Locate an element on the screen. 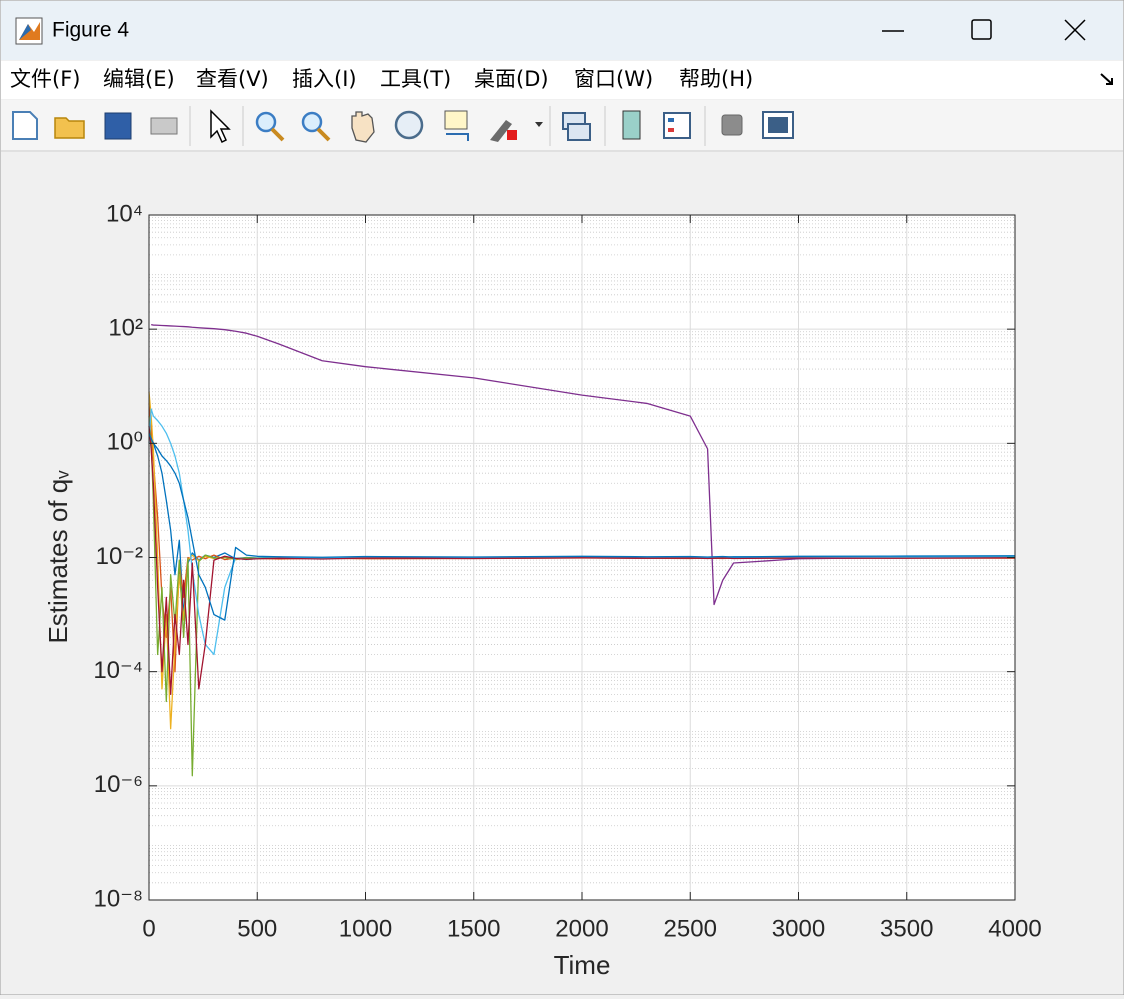 The width and height of the screenshot is (1124, 999). menu-item: 窗口(W) is located at coordinates (613, 79).